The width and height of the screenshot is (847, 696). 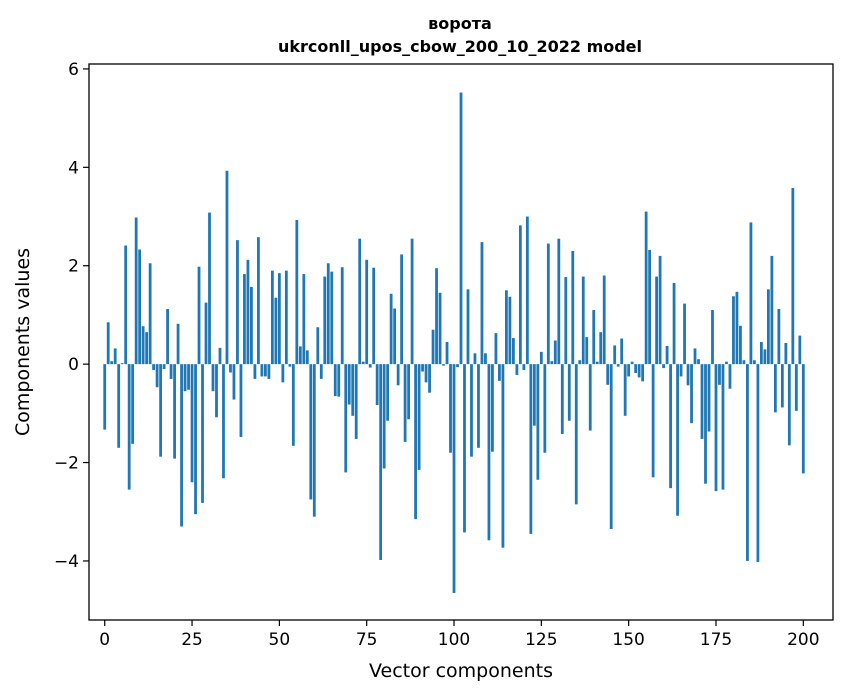 I want to click on y-tick-label: 4, so click(x=73, y=168).